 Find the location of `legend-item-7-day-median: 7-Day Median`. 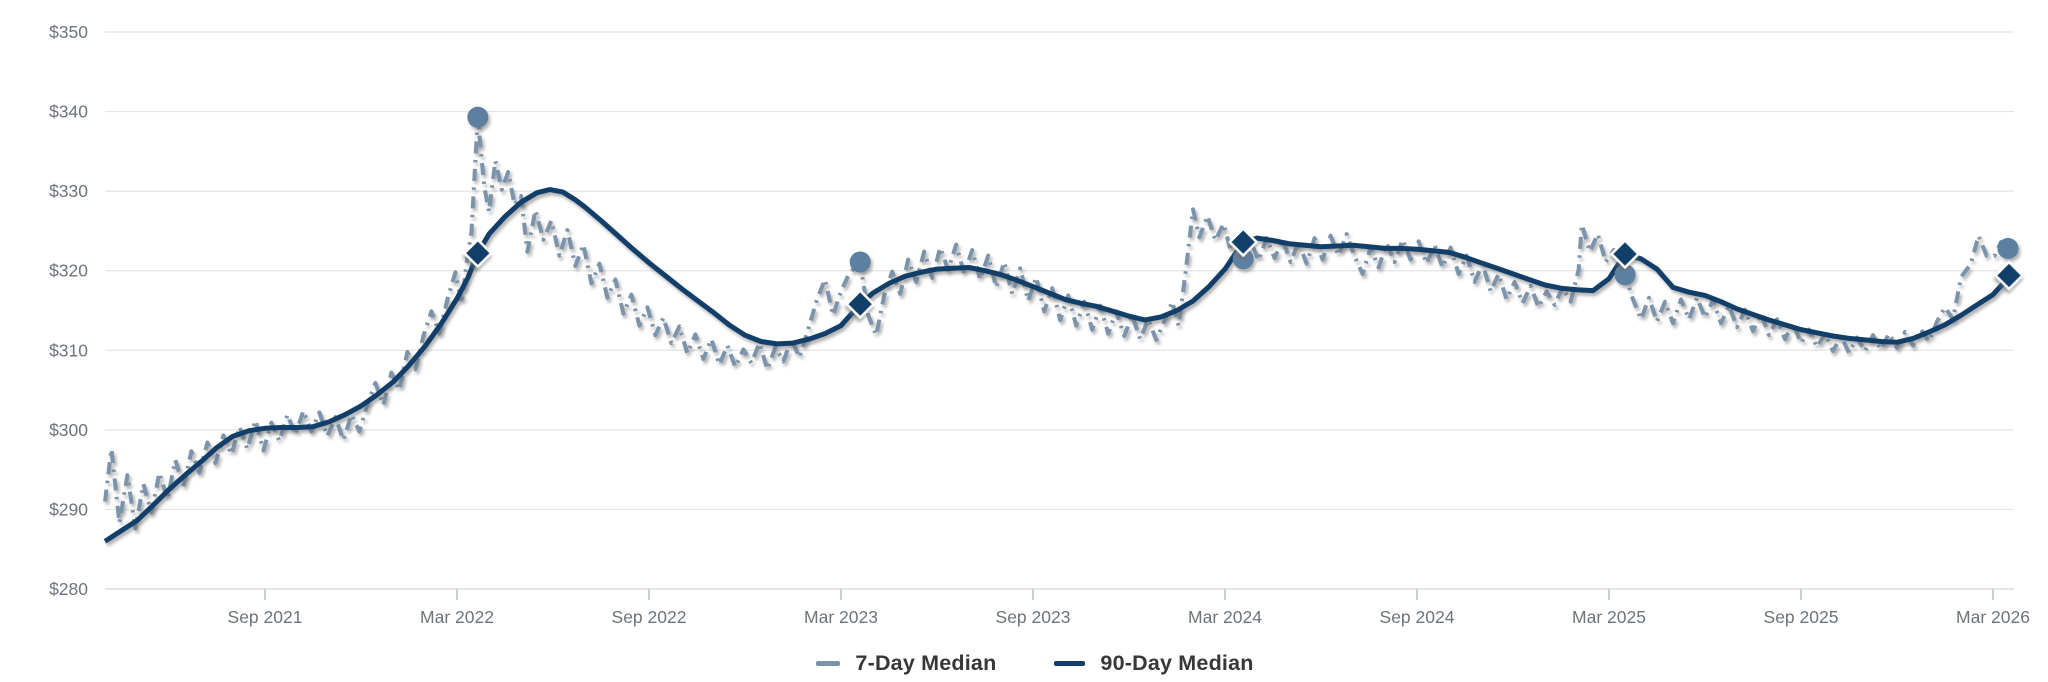

legend-item-7-day-median: 7-Day Median is located at coordinates (906, 663).